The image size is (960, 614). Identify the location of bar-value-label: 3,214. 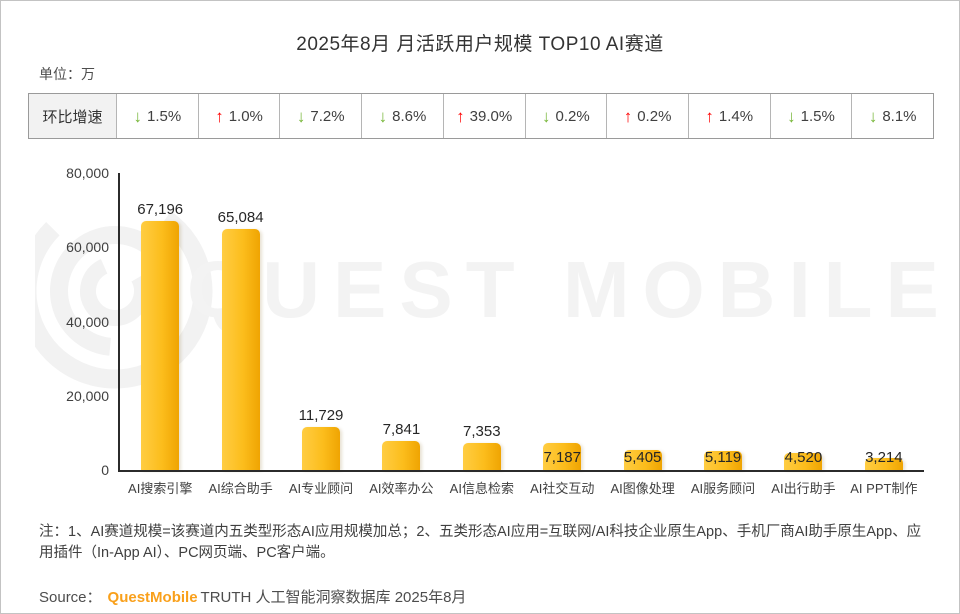
(884, 457).